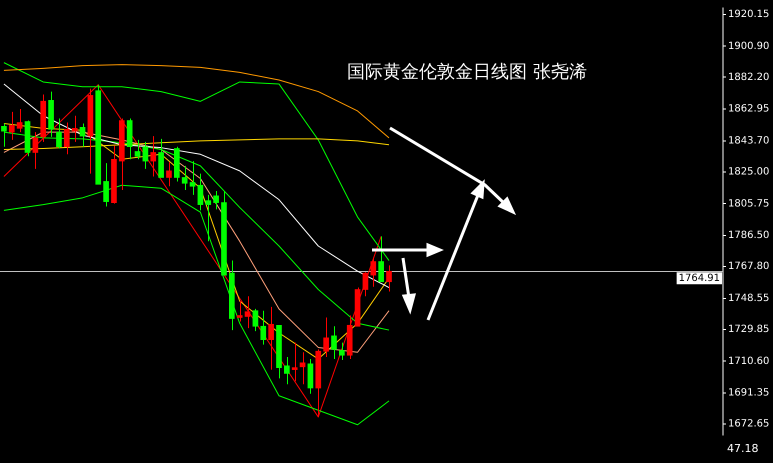  I want to click on y-tick-label: 1767.80, so click(749, 266).